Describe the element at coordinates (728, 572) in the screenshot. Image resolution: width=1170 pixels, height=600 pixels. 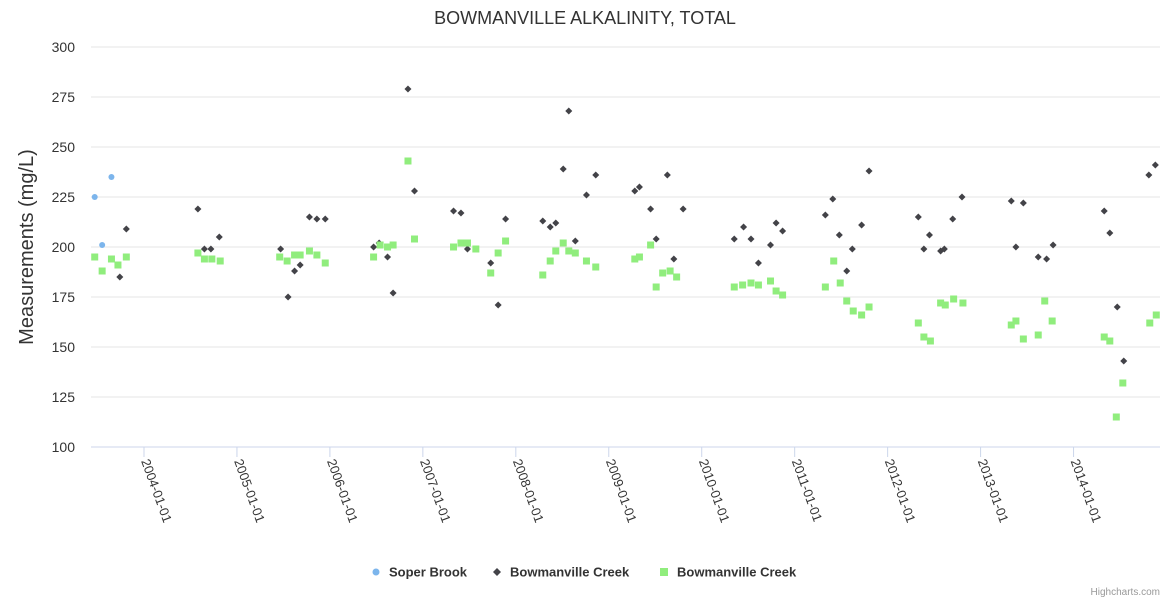
I see `legend-item-bowmanville-creek-square: Bowmanville Creek` at that location.